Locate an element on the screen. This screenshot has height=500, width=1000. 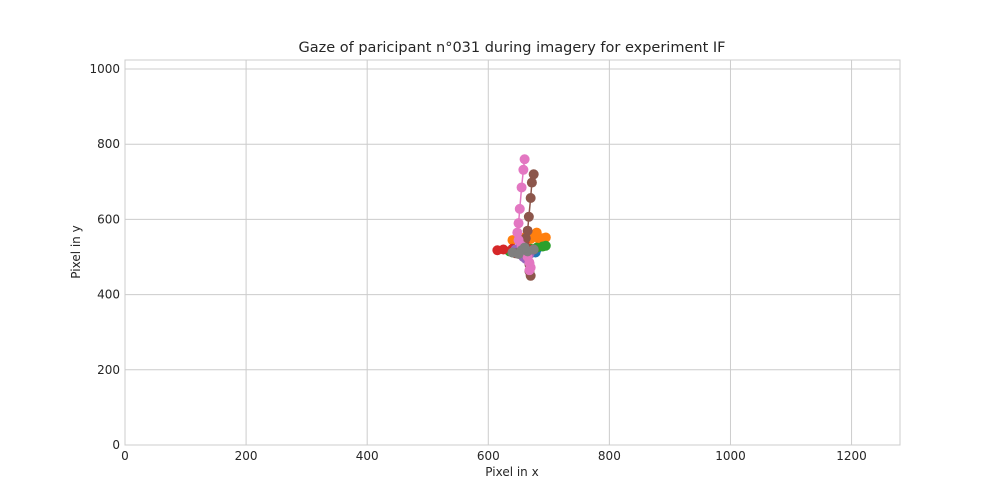
x-tick-label: 800 is located at coordinates (609, 456).